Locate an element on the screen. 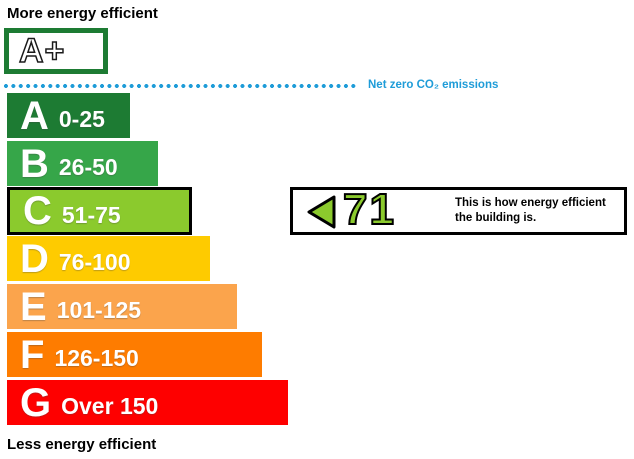 The image size is (634, 459). band-range: Over 150 is located at coordinates (110, 406).